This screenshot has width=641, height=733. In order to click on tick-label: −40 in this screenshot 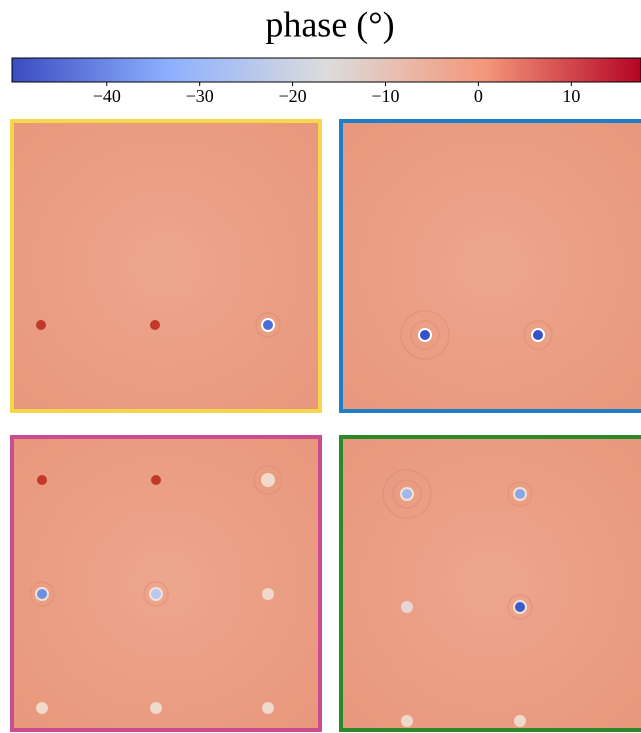, I will do `click(107, 96)`.